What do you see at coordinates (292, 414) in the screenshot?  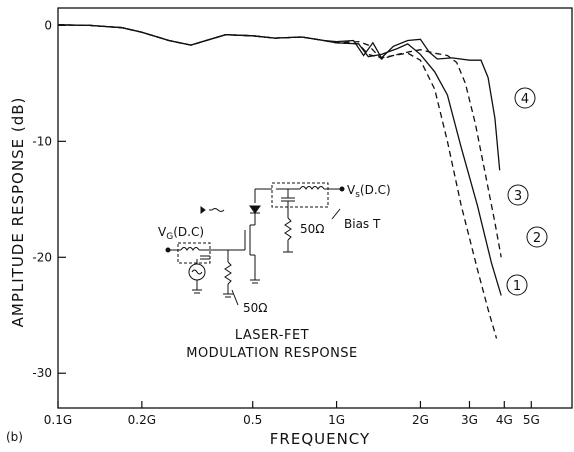 I see `x-axis-ticks: 0.1G 0.2G 0.5 1G 2G 3G 4G 5G` at bounding box center [292, 414].